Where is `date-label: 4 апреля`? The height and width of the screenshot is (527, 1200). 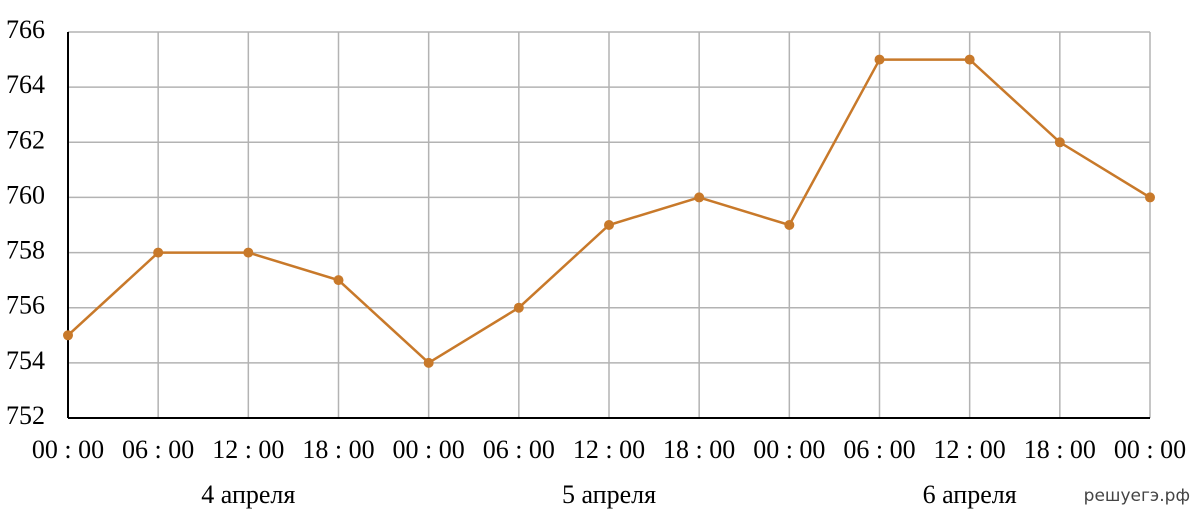 date-label: 4 апреля is located at coordinates (248, 494).